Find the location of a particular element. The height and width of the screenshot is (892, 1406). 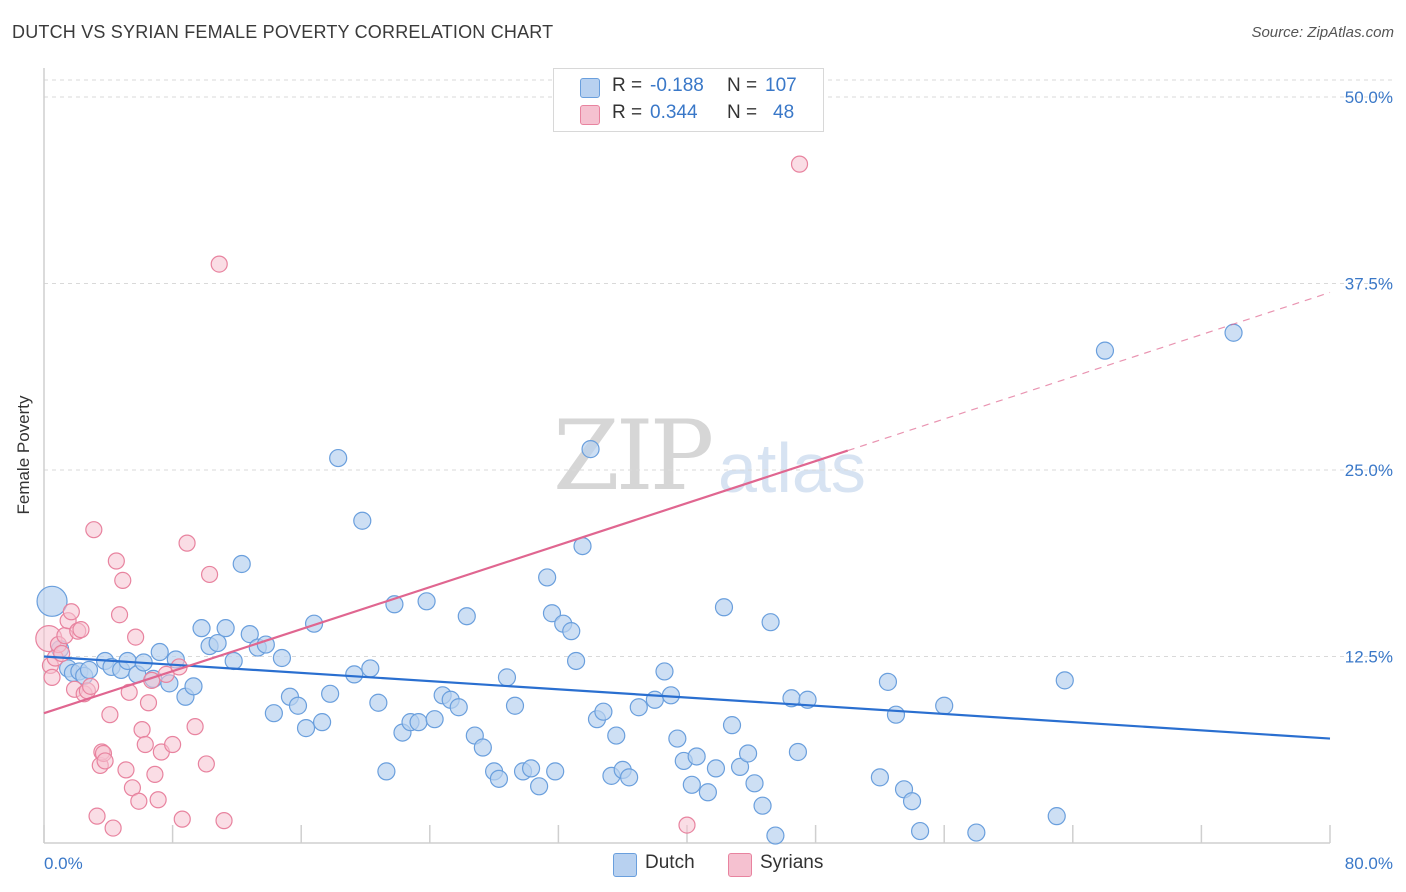

syrians-r-value: 0.344 is located at coordinates (674, 112).